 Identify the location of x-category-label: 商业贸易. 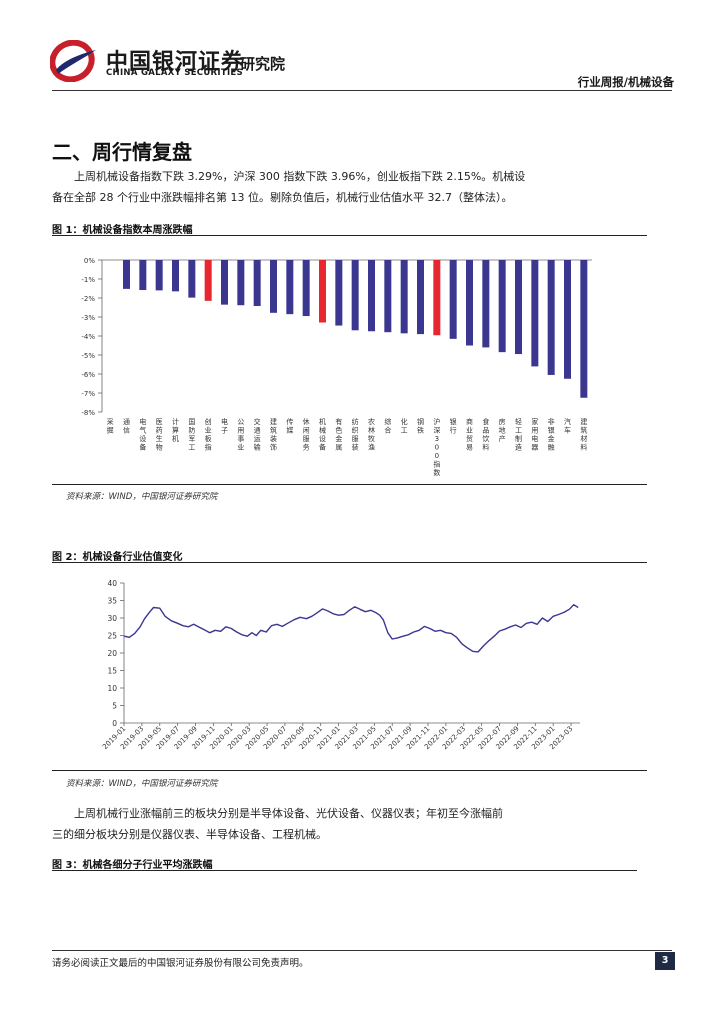
(469, 434).